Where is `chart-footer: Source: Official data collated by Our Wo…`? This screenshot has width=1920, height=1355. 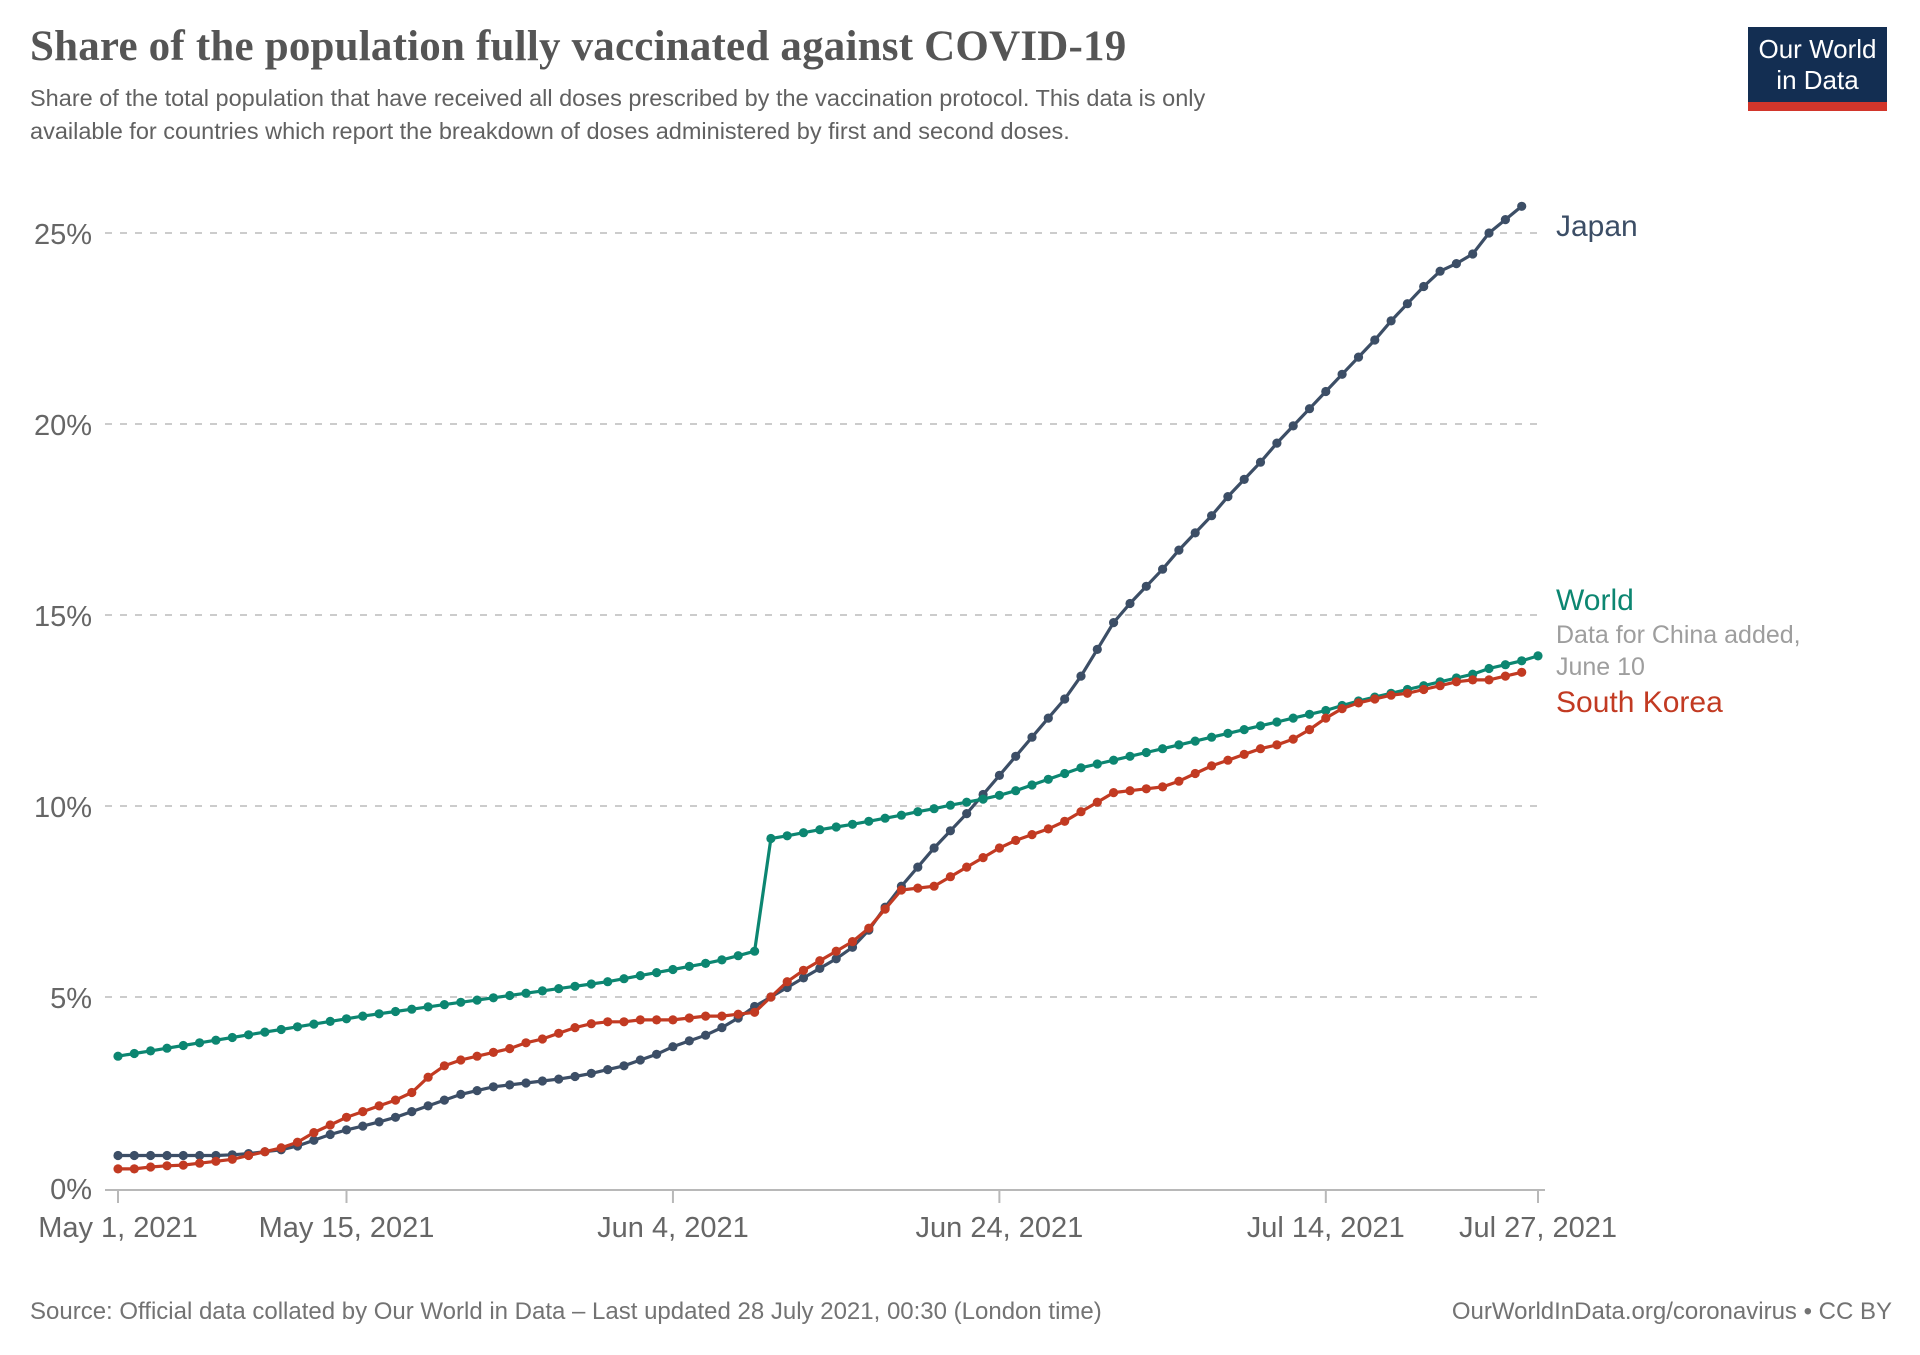 chart-footer: Source: Official data collated by Our Wo… is located at coordinates (961, 1312).